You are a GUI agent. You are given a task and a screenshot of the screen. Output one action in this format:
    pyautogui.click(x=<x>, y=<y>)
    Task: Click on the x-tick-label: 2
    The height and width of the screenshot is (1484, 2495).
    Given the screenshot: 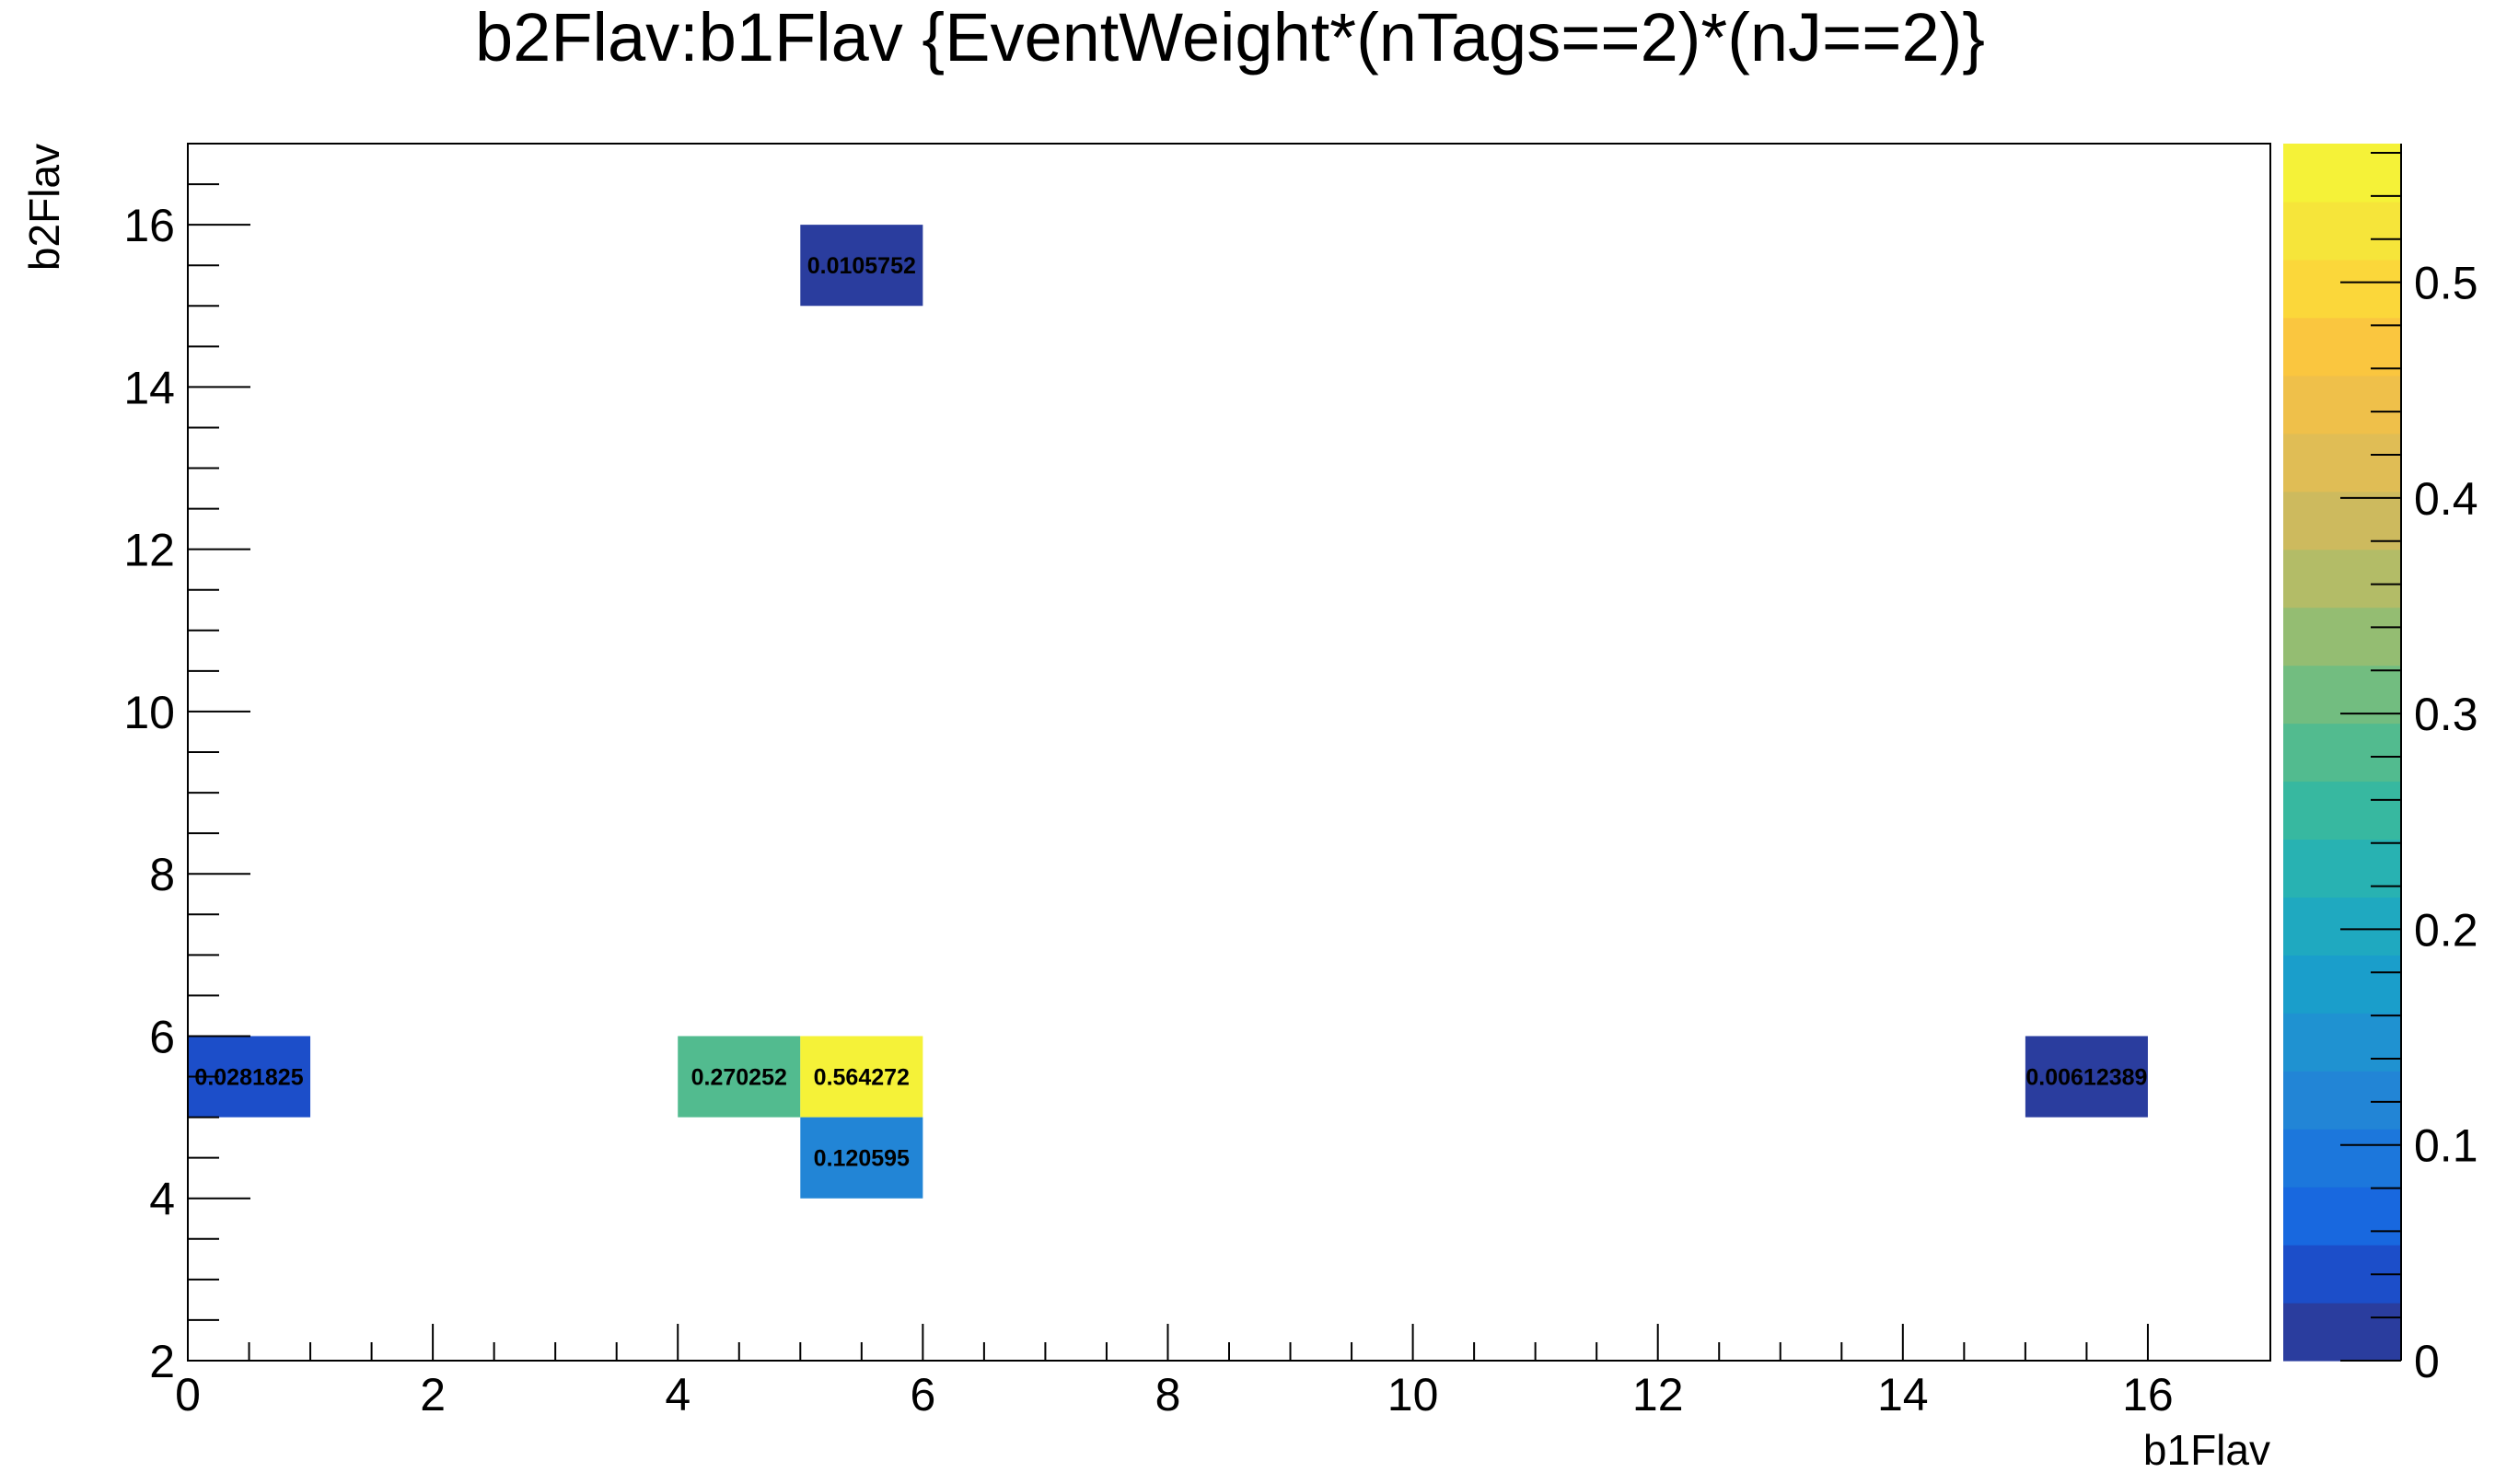 What is the action you would take?
    pyautogui.click(x=433, y=1394)
    